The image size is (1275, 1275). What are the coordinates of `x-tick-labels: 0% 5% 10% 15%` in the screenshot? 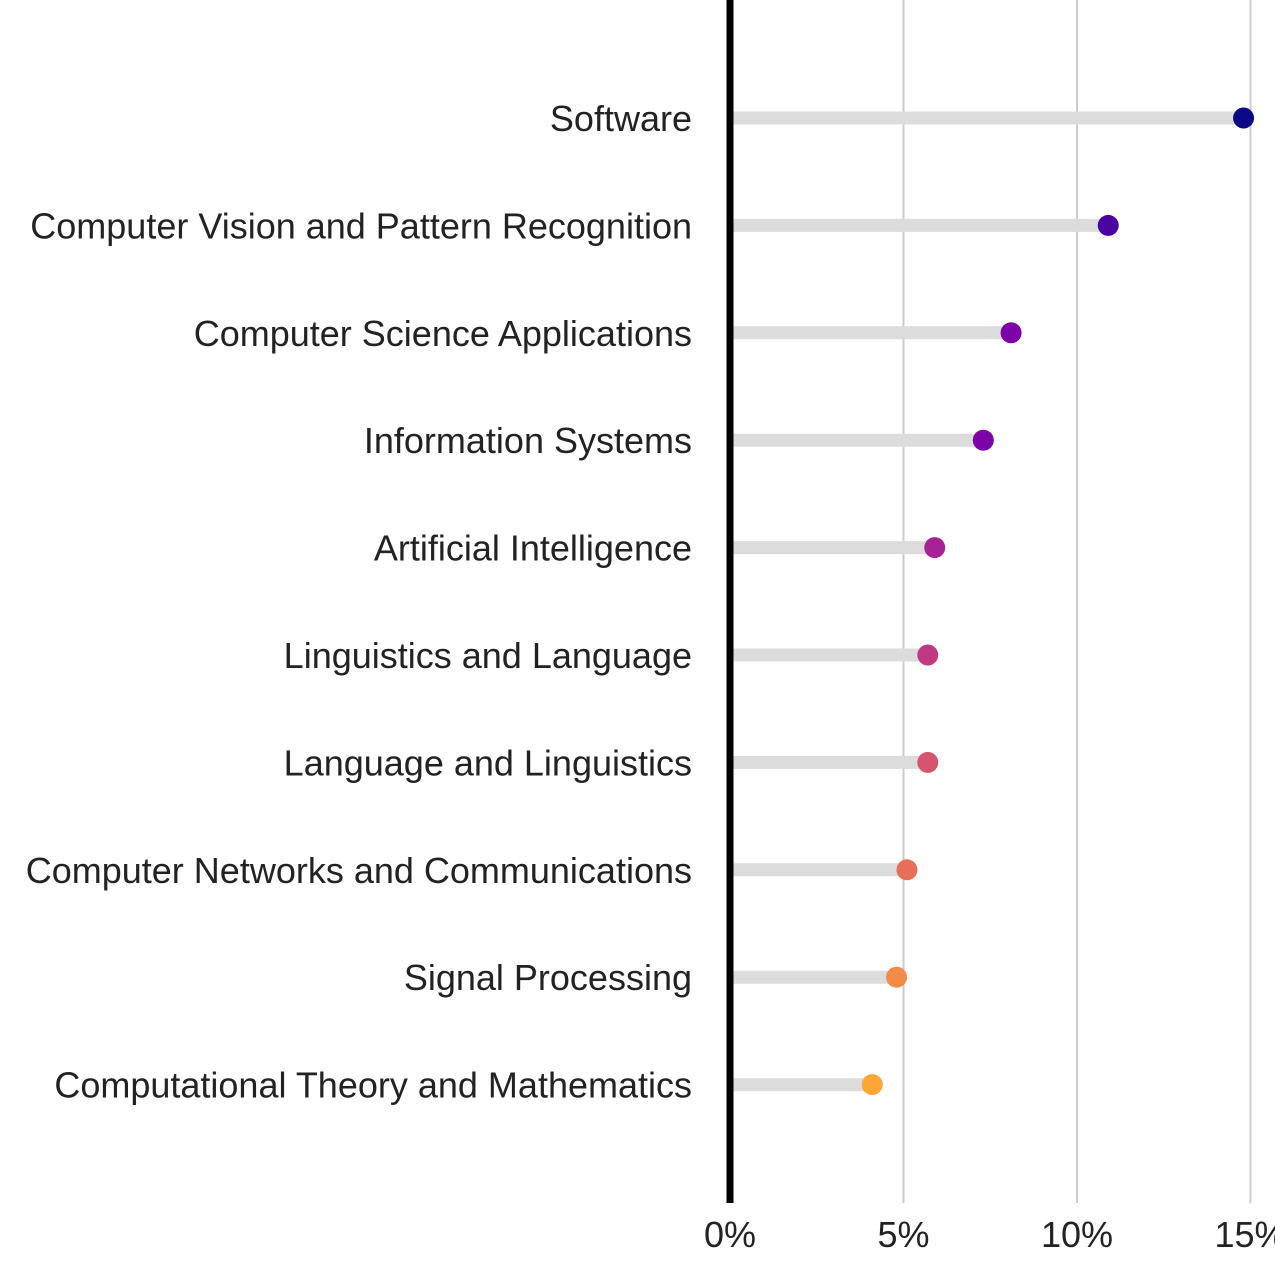 It's located at (989, 1234).